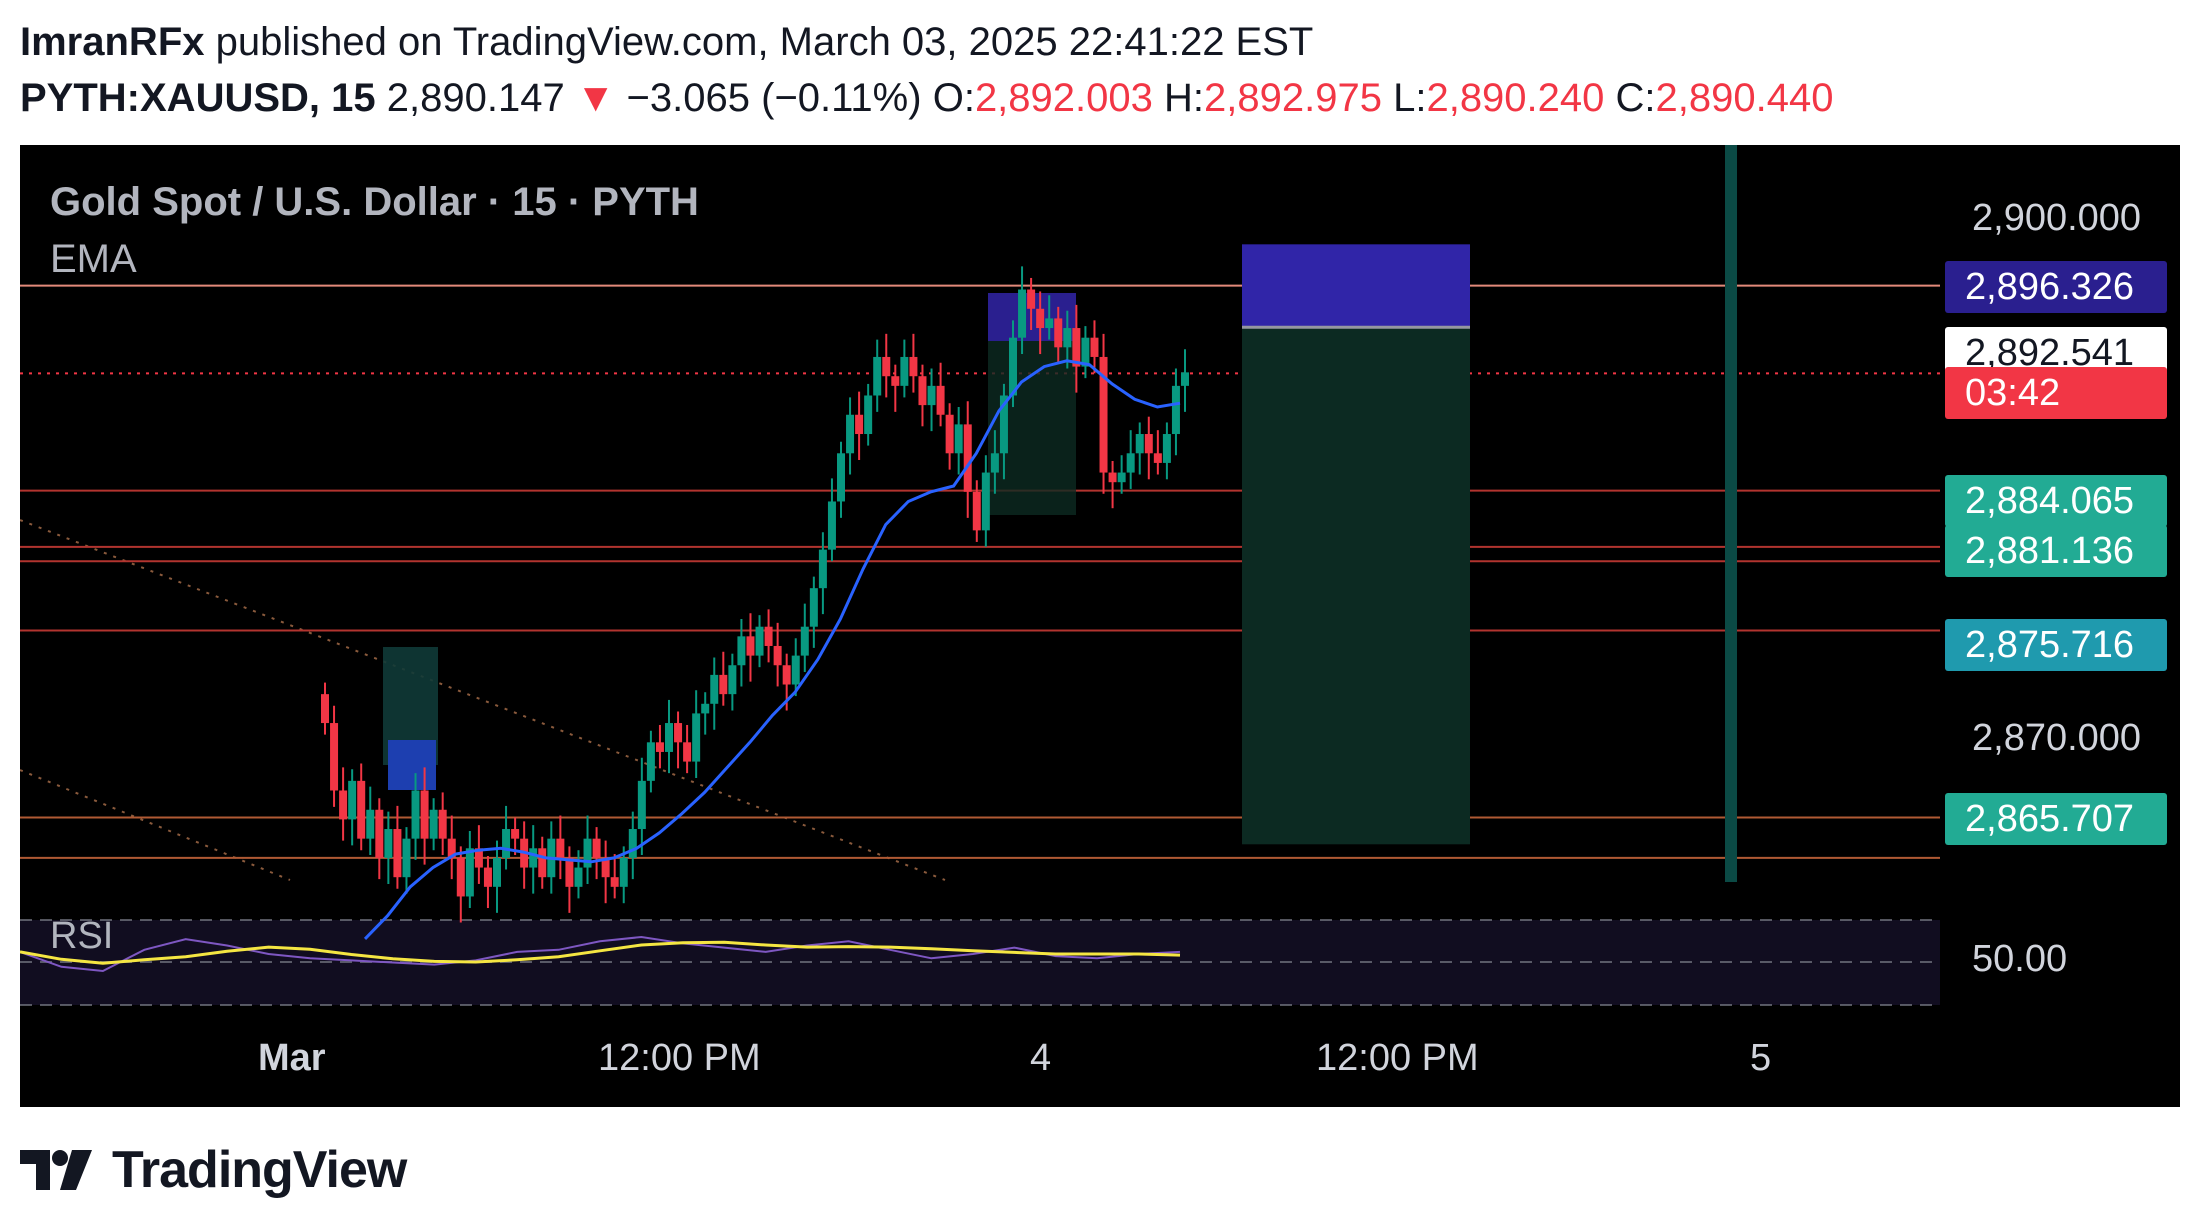  I want to click on last-price: 2,890.147, so click(475, 98).